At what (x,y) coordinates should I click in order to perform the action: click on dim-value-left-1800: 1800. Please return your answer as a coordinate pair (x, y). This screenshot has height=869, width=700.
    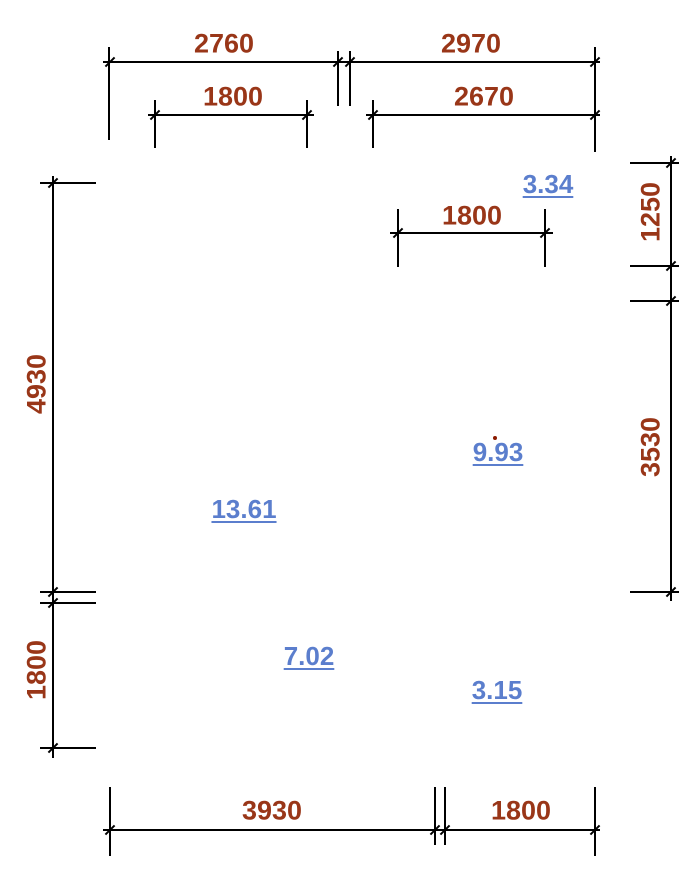
    Looking at the image, I should click on (36, 670).